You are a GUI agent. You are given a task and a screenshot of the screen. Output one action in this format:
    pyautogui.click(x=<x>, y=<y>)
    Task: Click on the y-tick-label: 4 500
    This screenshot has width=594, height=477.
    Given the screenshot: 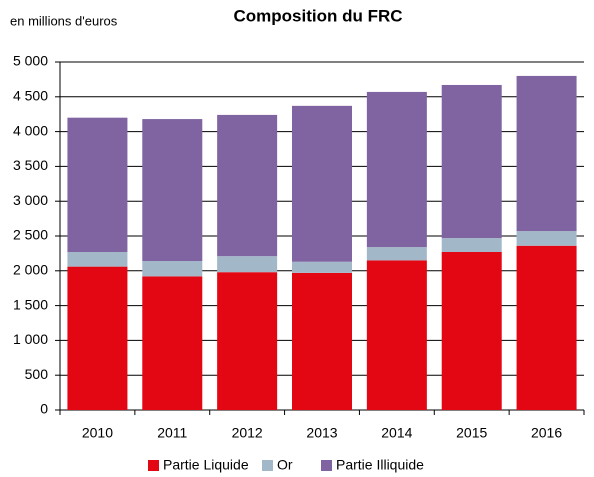 What is the action you would take?
    pyautogui.click(x=30, y=96)
    